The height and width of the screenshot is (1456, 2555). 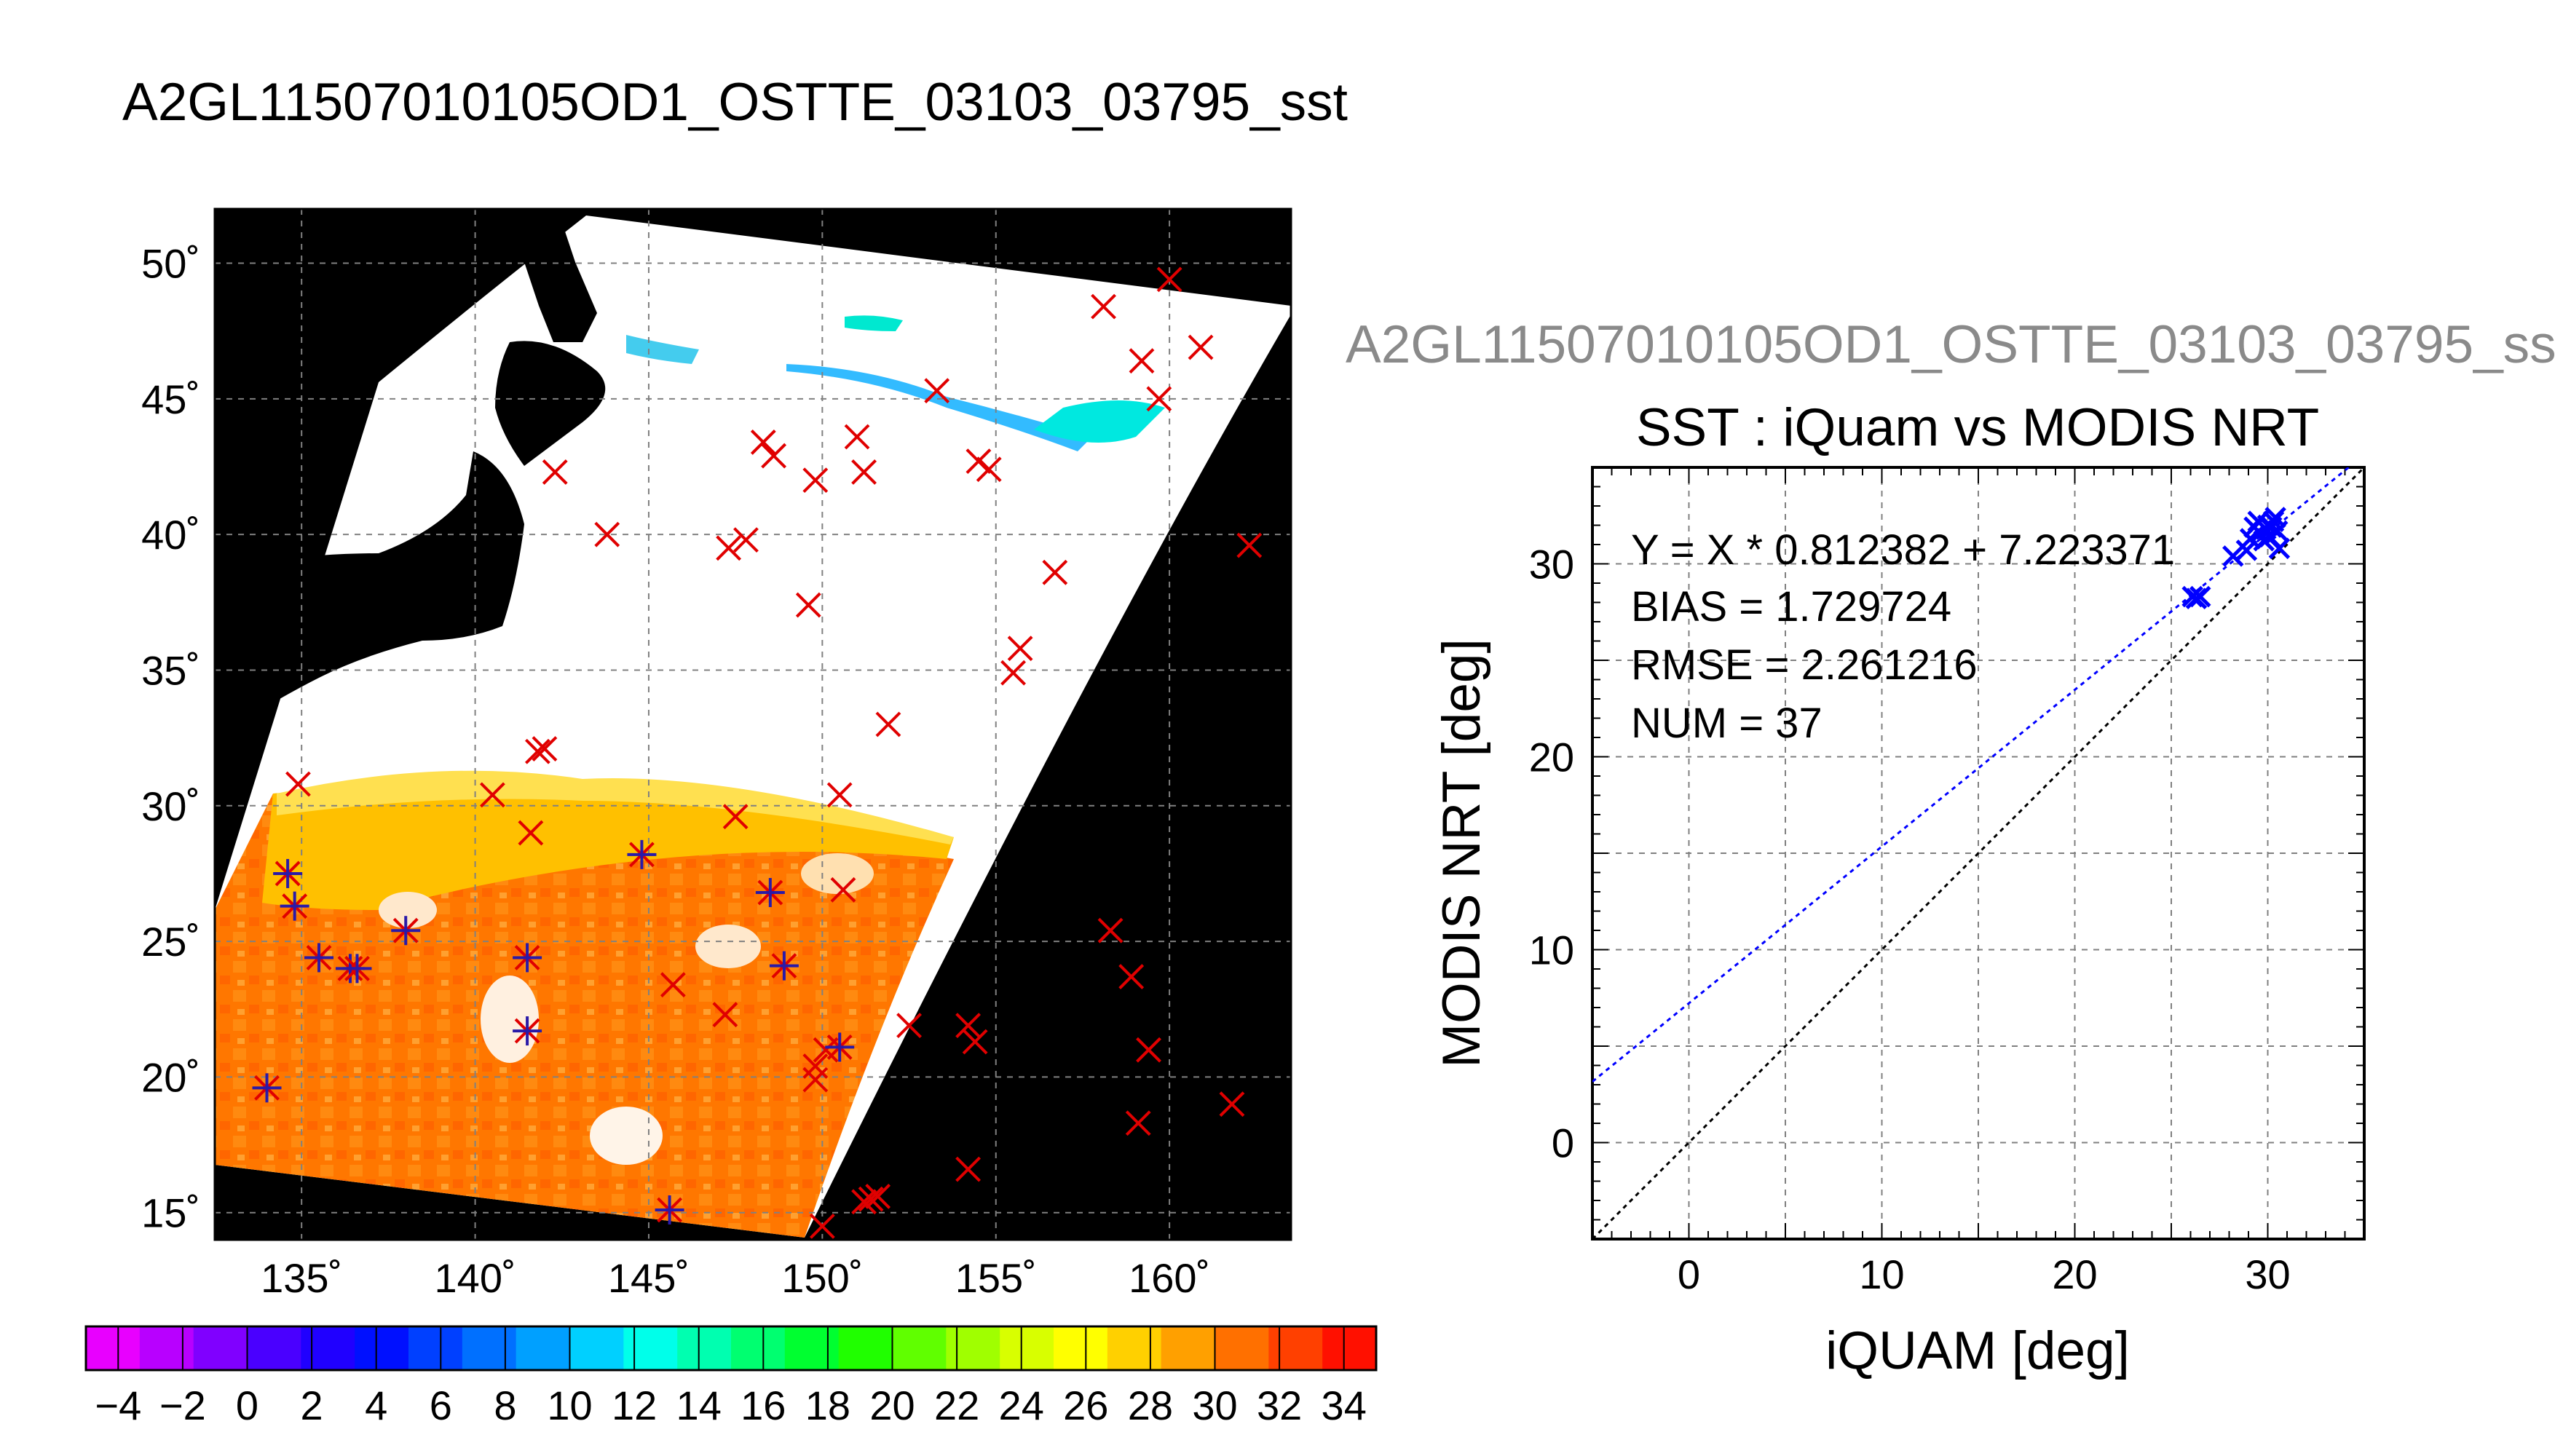 I want to click on swath-sst-yellow-edge, so click(x=615, y=807).